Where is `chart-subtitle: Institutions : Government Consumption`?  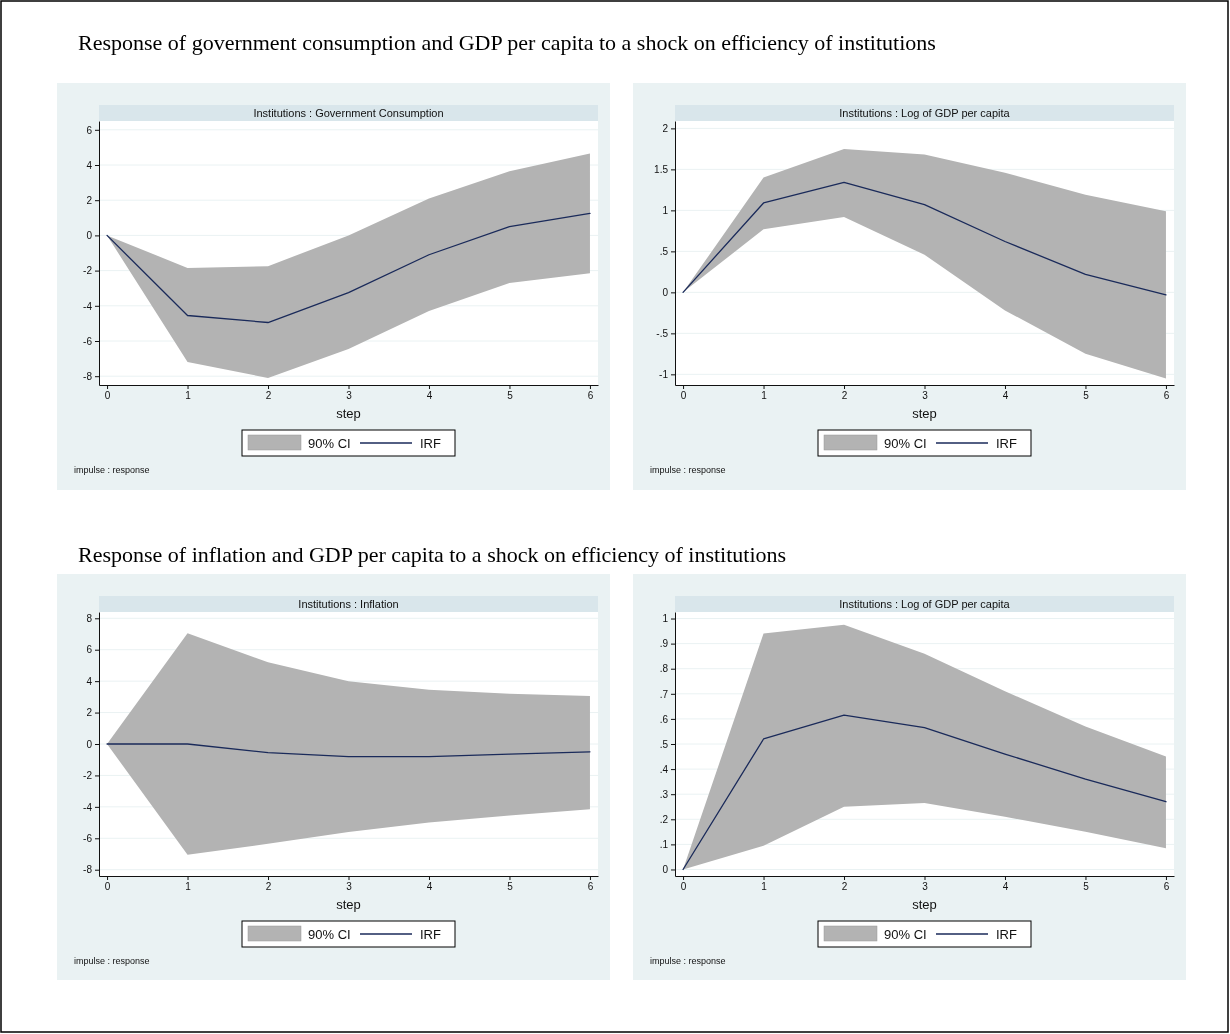 chart-subtitle: Institutions : Government Consumption is located at coordinates (348, 113).